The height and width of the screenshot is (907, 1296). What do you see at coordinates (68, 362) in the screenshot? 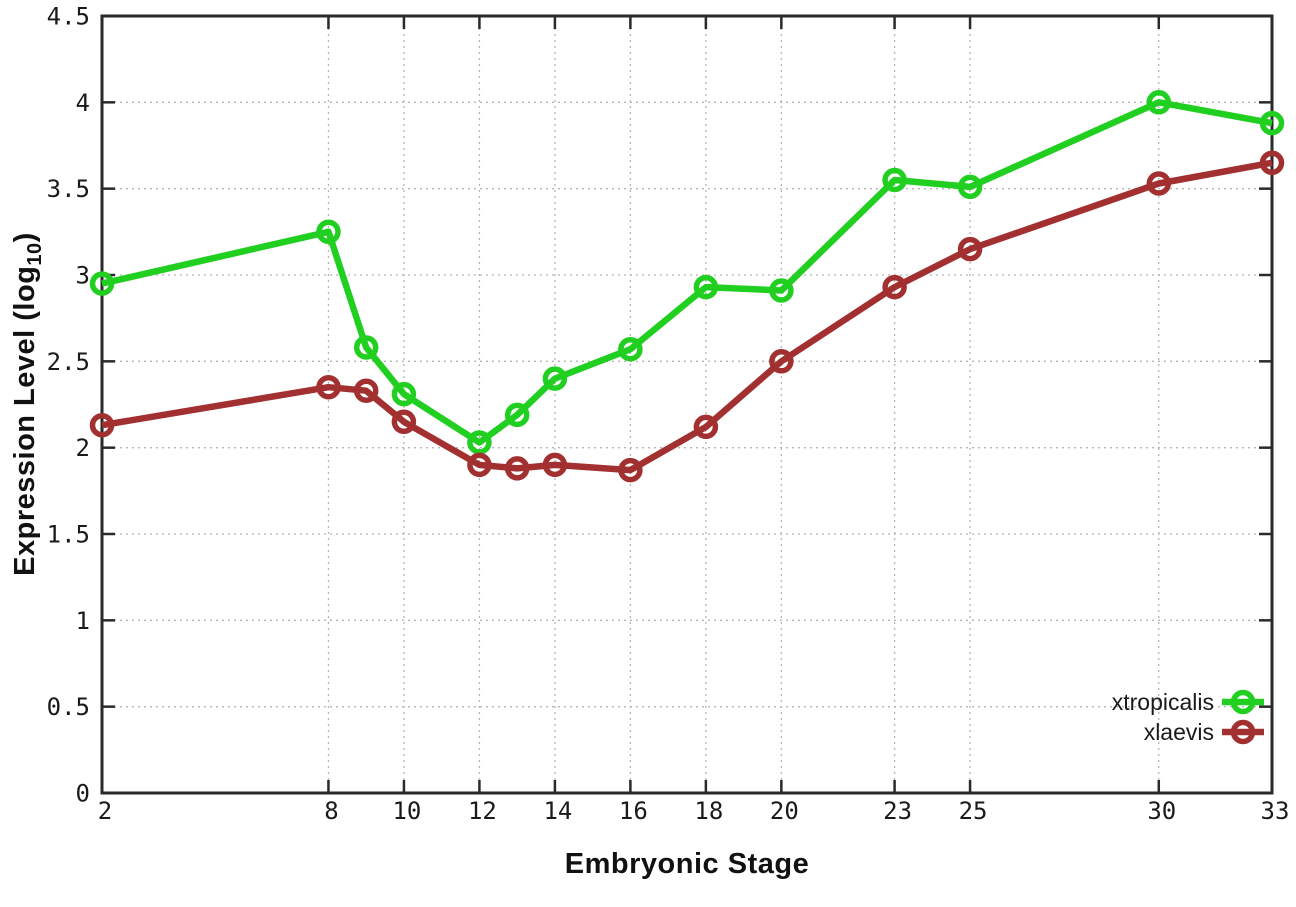
I see `svg-text: 2.5` at bounding box center [68, 362].